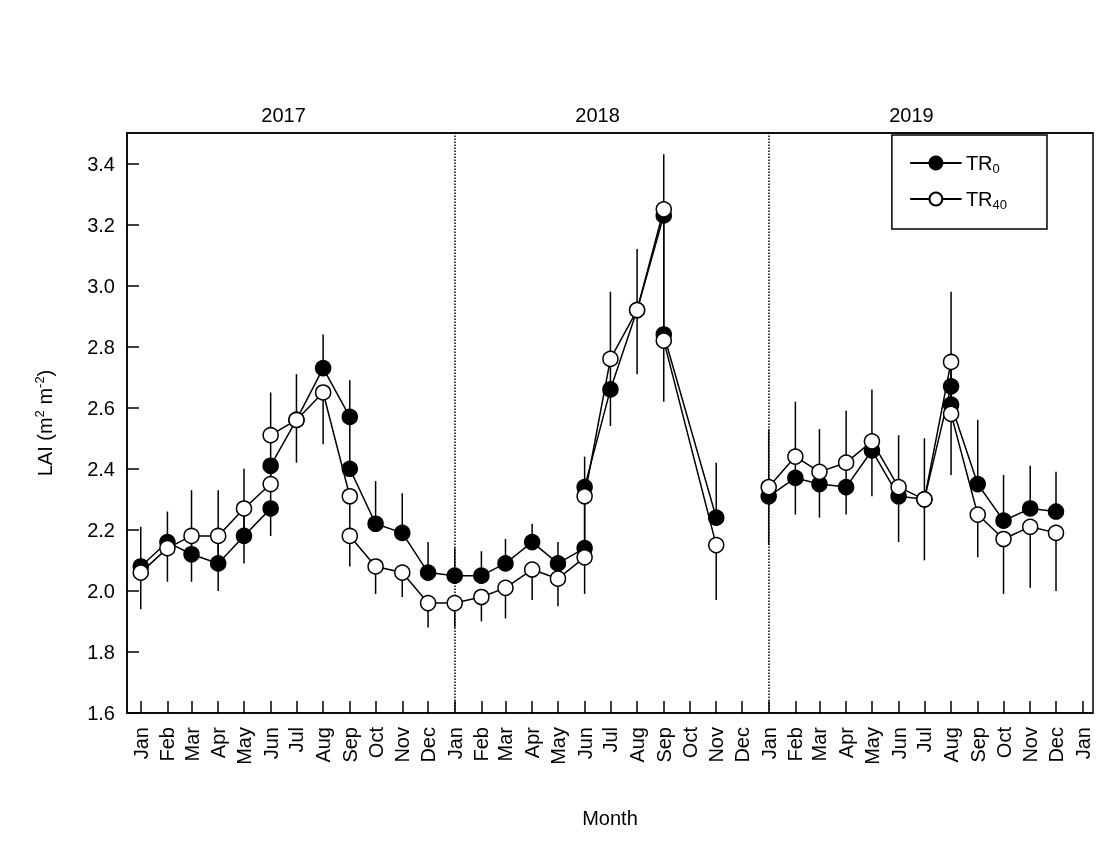  What do you see at coordinates (911, 115) in the screenshot?
I see `x2-tick-label: 2019` at bounding box center [911, 115].